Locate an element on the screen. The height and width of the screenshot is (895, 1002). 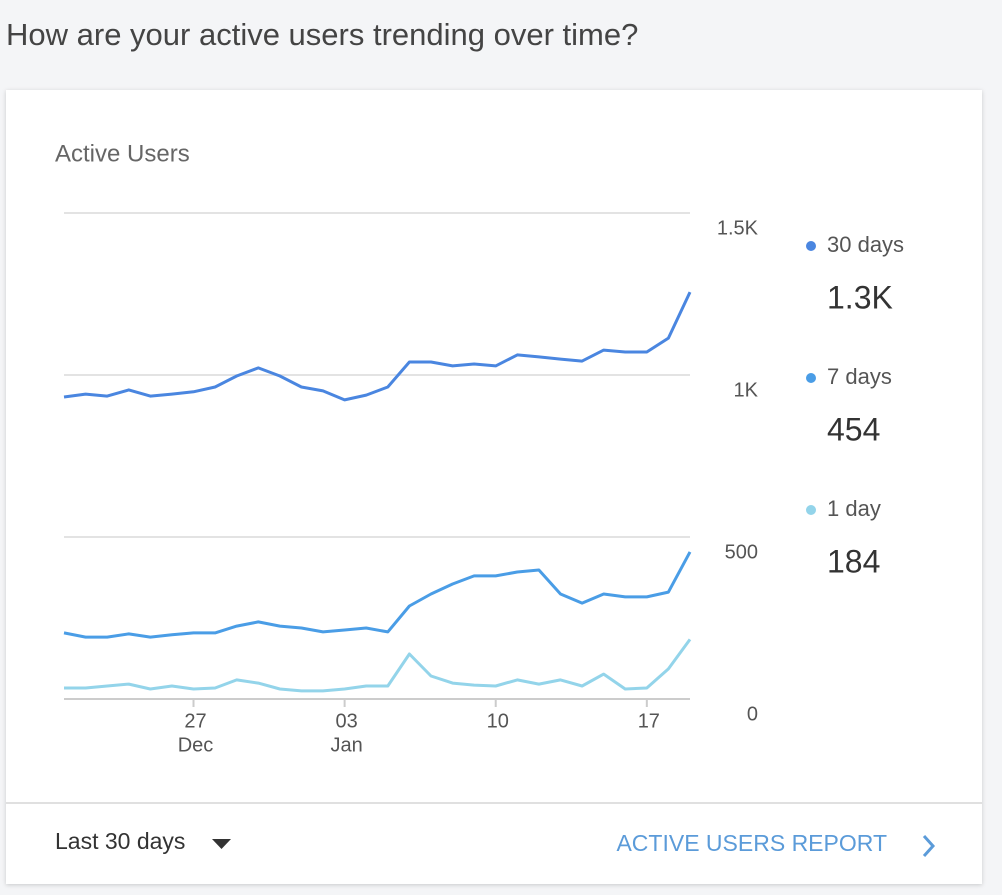
y-tick-label: 1K is located at coordinates (746, 390).